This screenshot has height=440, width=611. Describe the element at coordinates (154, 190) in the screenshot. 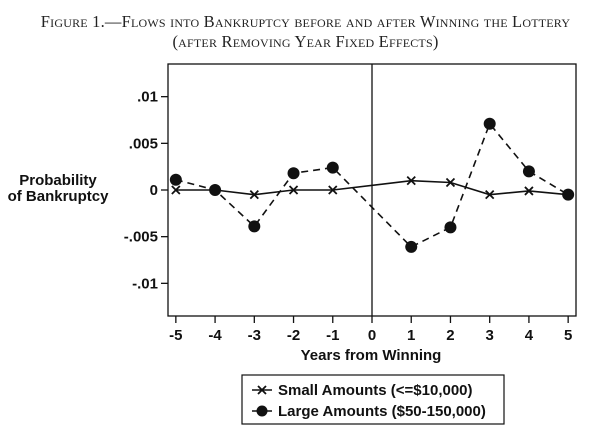

I see `y-tick-label: 0` at that location.